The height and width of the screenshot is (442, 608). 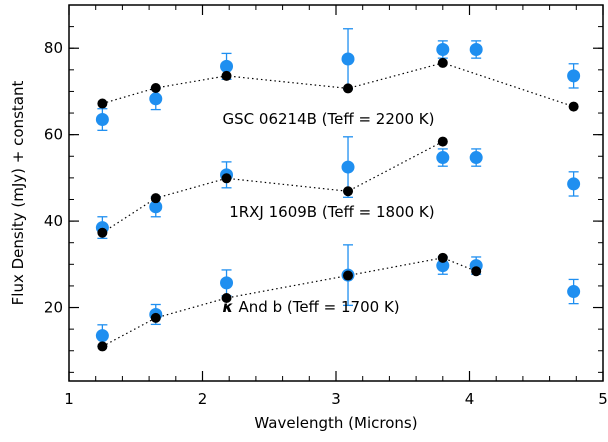 I want to click on annotation-kappa-symbol: κ, so click(x=228, y=307).